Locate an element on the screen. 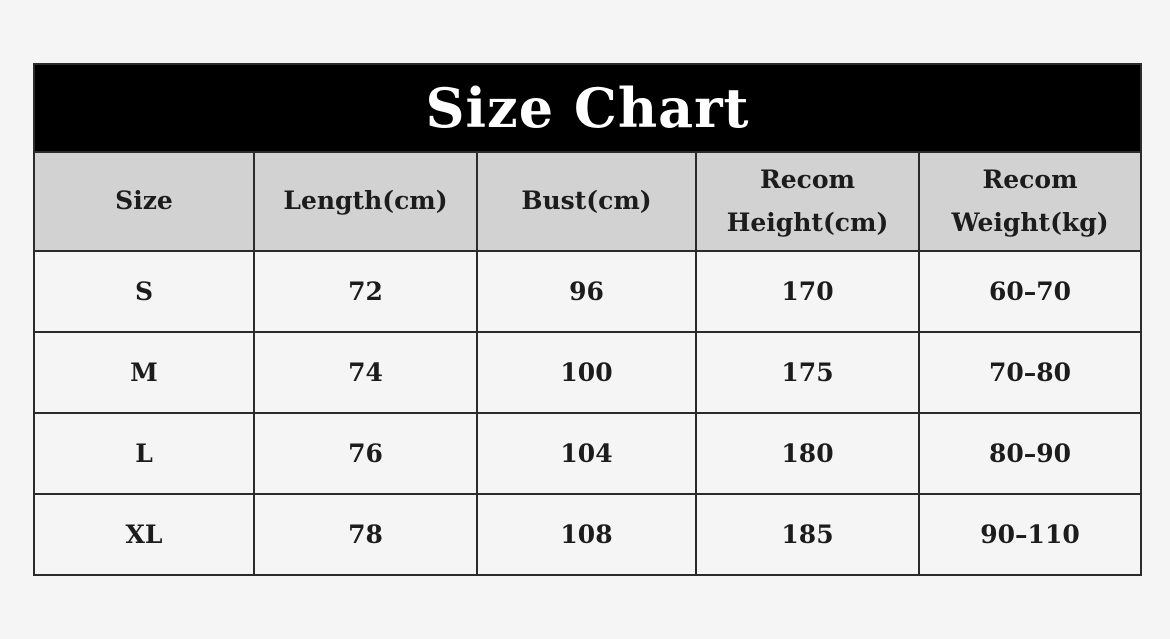 Image resolution: width=1170 pixels, height=639 pixels. cell-height: 175 is located at coordinates (807, 372).